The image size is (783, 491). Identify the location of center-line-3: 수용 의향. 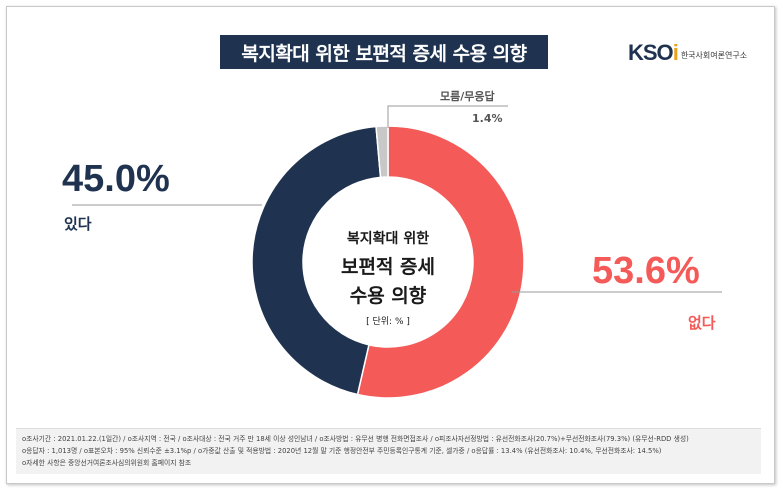
(388, 296).